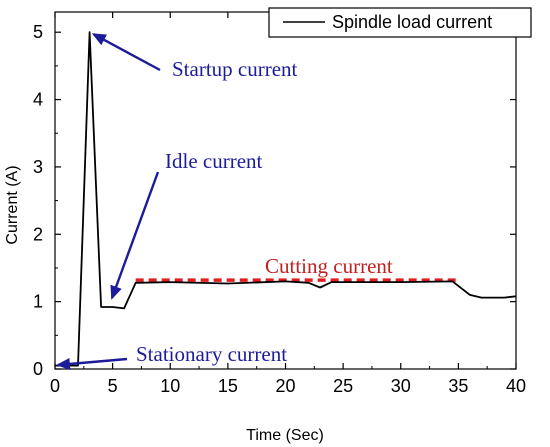  What do you see at coordinates (38, 32) in the screenshot?
I see `y-tick-label: 5` at bounding box center [38, 32].